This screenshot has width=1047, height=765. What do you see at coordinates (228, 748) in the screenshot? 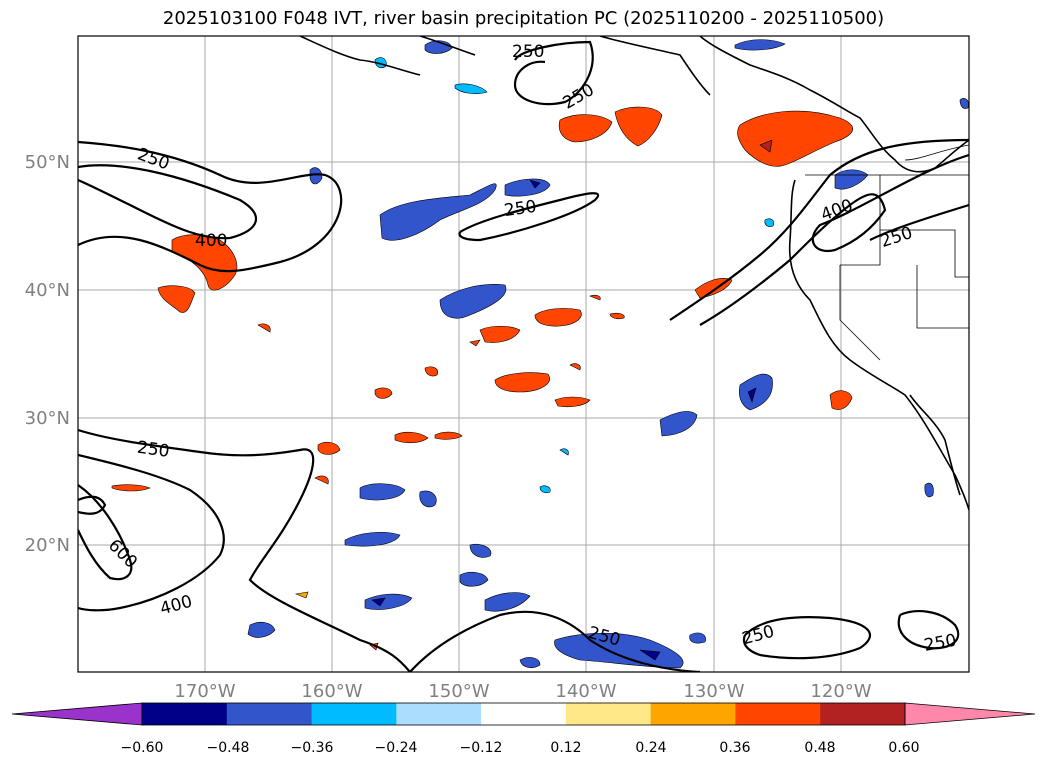
I see `colorbar-tick: −0.48` at bounding box center [228, 748].